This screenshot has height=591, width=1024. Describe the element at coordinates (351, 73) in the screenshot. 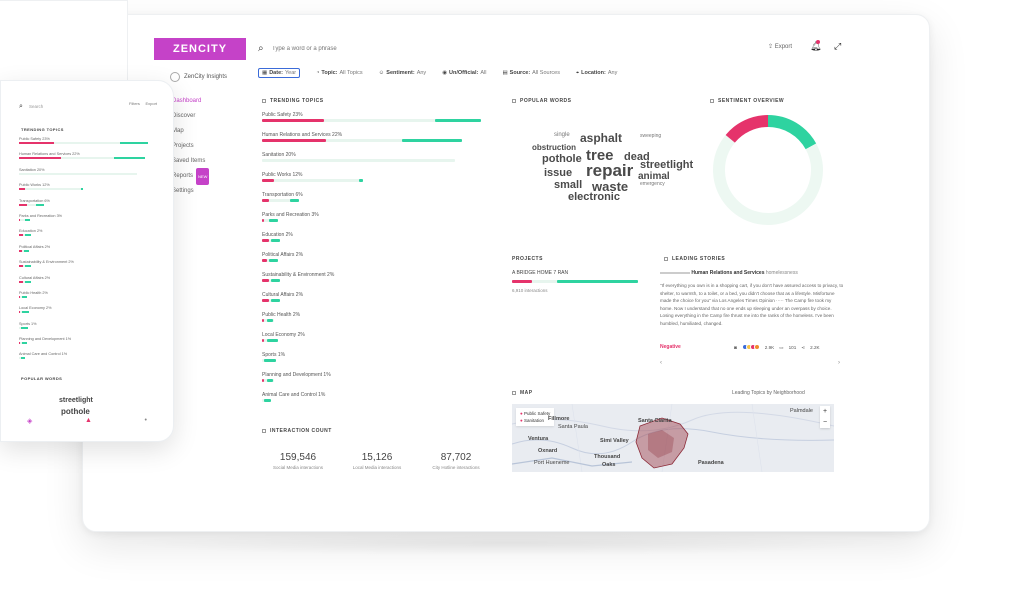

I see `filter-value: All Topics` at that location.